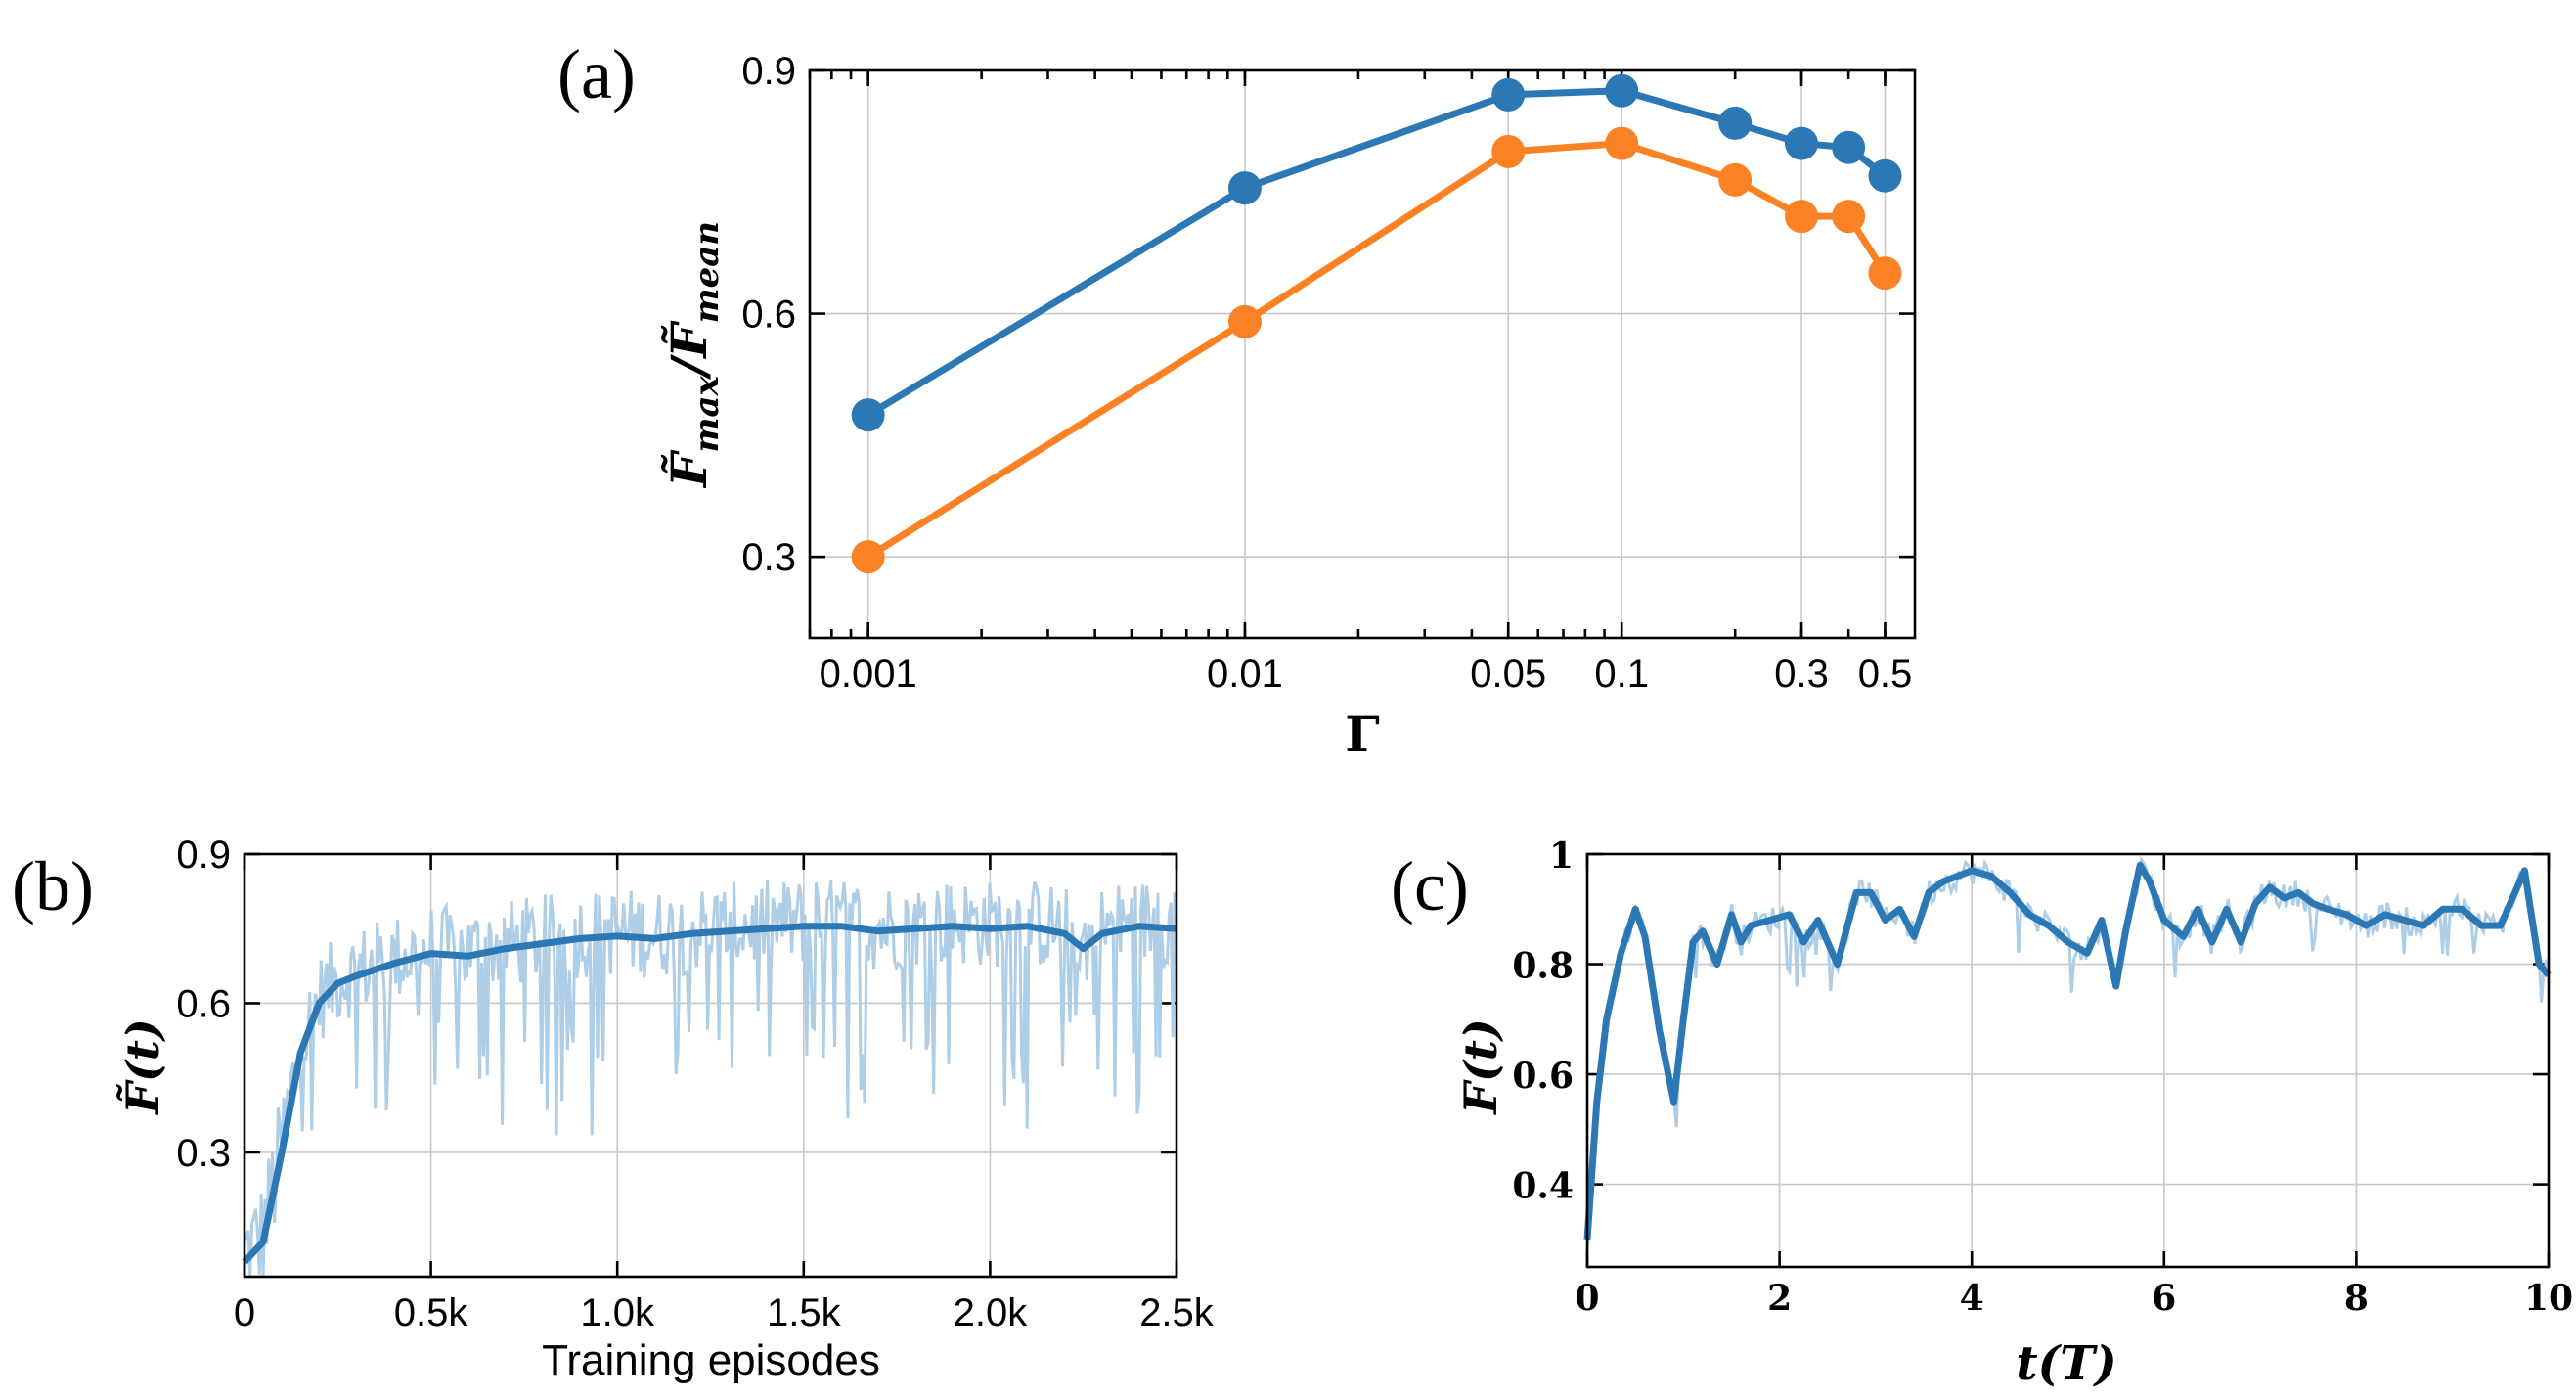 This screenshot has width=2576, height=1399. What do you see at coordinates (617, 1312) in the screenshot?
I see `b-xtick-label: 1.0k` at bounding box center [617, 1312].